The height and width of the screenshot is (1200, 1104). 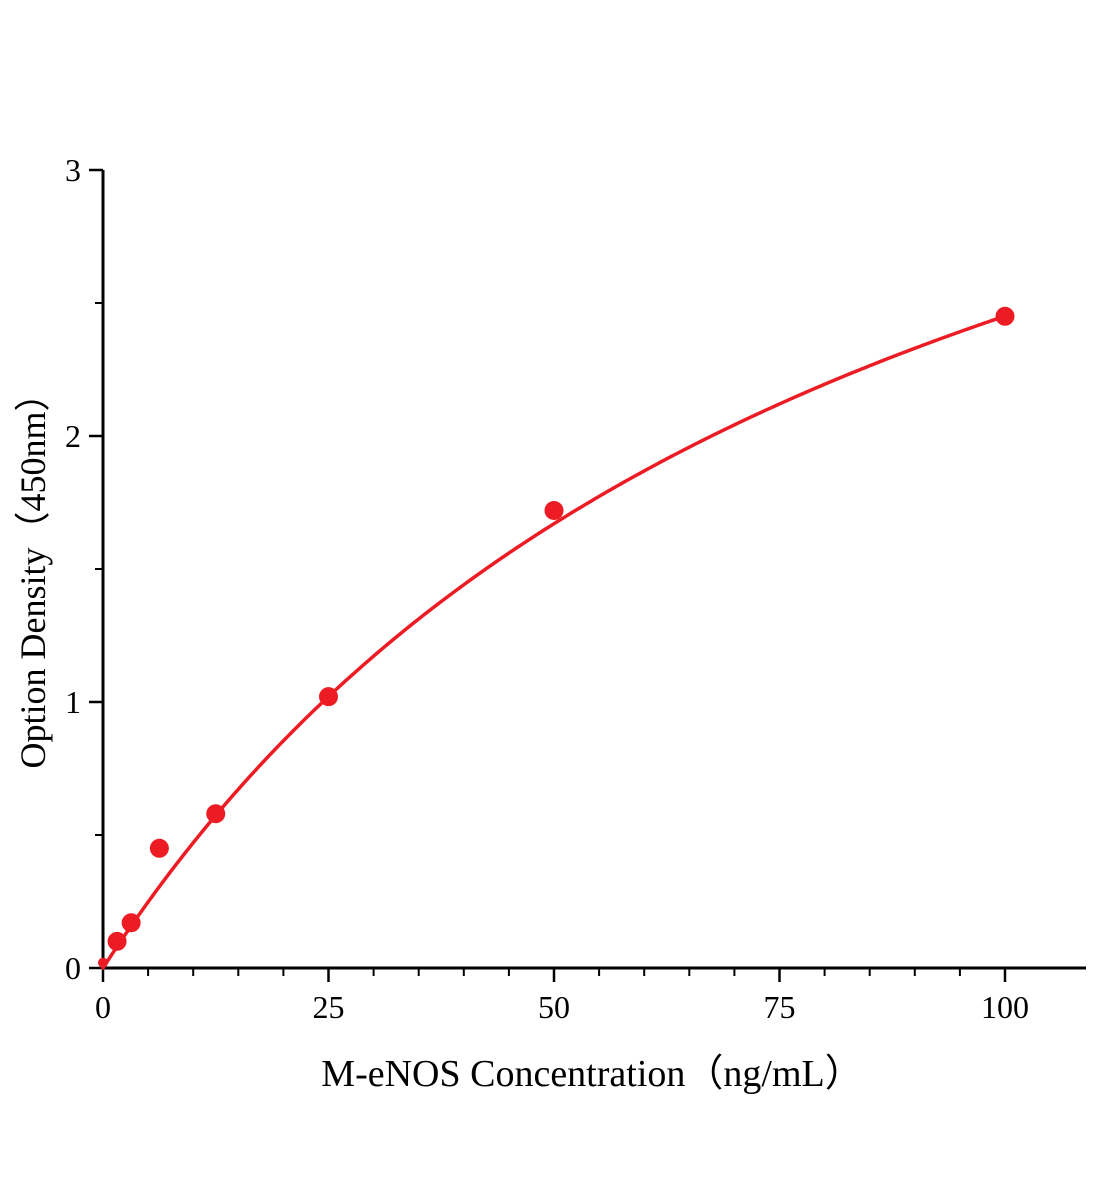 What do you see at coordinates (73, 170) in the screenshot?
I see `y-tick-label: 3` at bounding box center [73, 170].